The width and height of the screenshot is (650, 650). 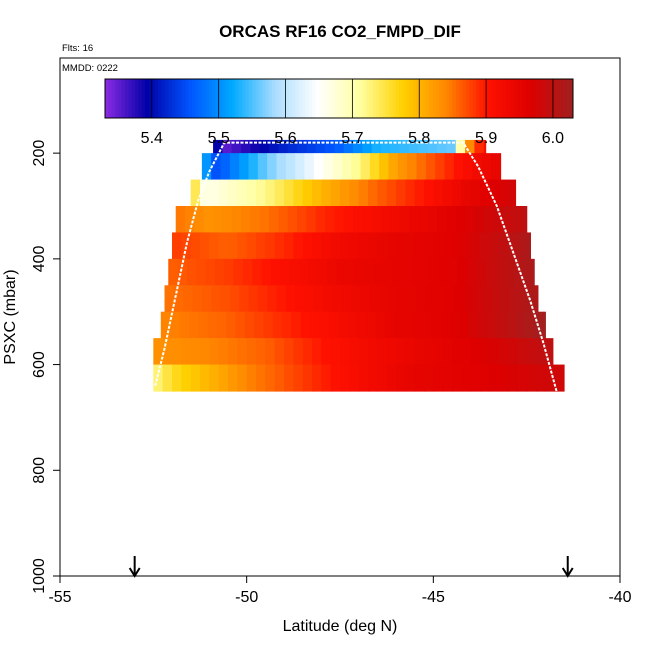 What do you see at coordinates (285, 138) in the screenshot?
I see `colorbar-tick-label: 5.6` at bounding box center [285, 138].